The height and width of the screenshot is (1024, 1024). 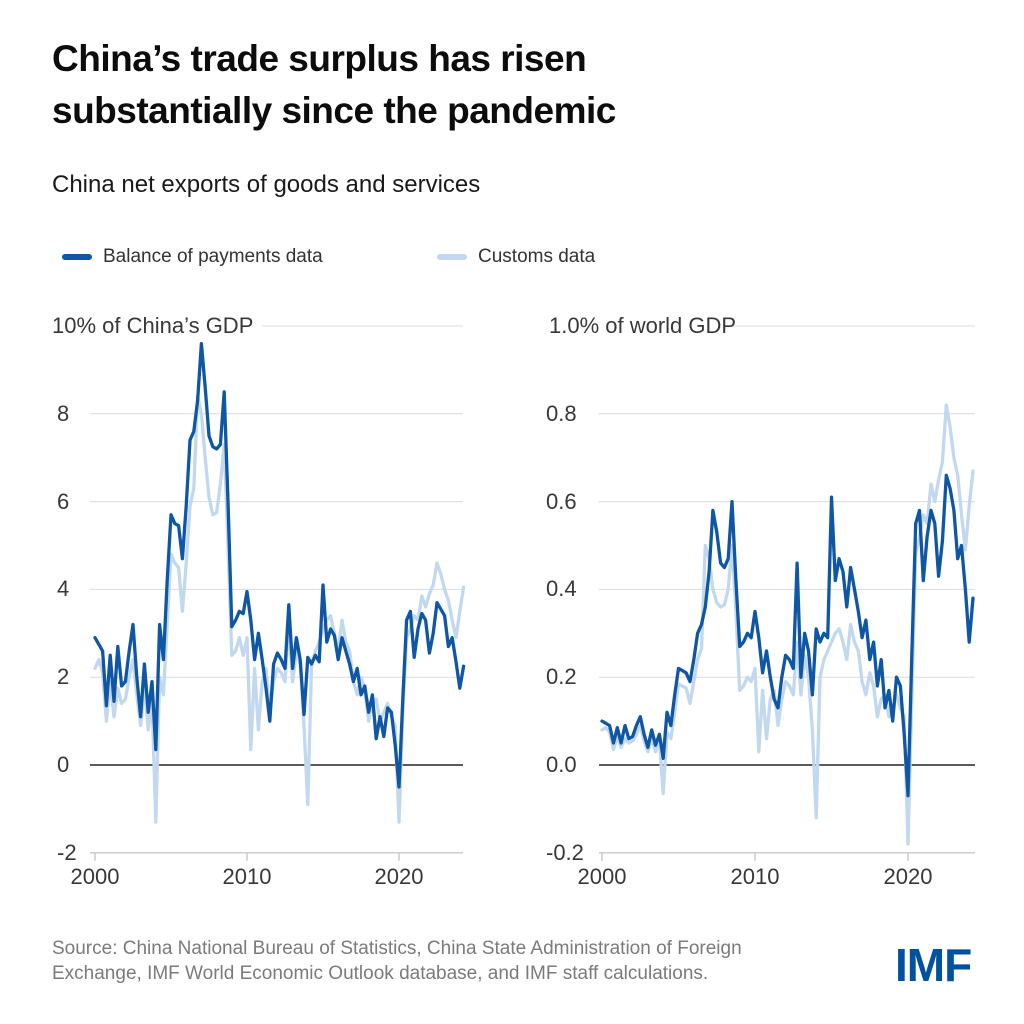 What do you see at coordinates (561, 413) in the screenshot?
I see `right-y-tick-08: 0.8` at bounding box center [561, 413].